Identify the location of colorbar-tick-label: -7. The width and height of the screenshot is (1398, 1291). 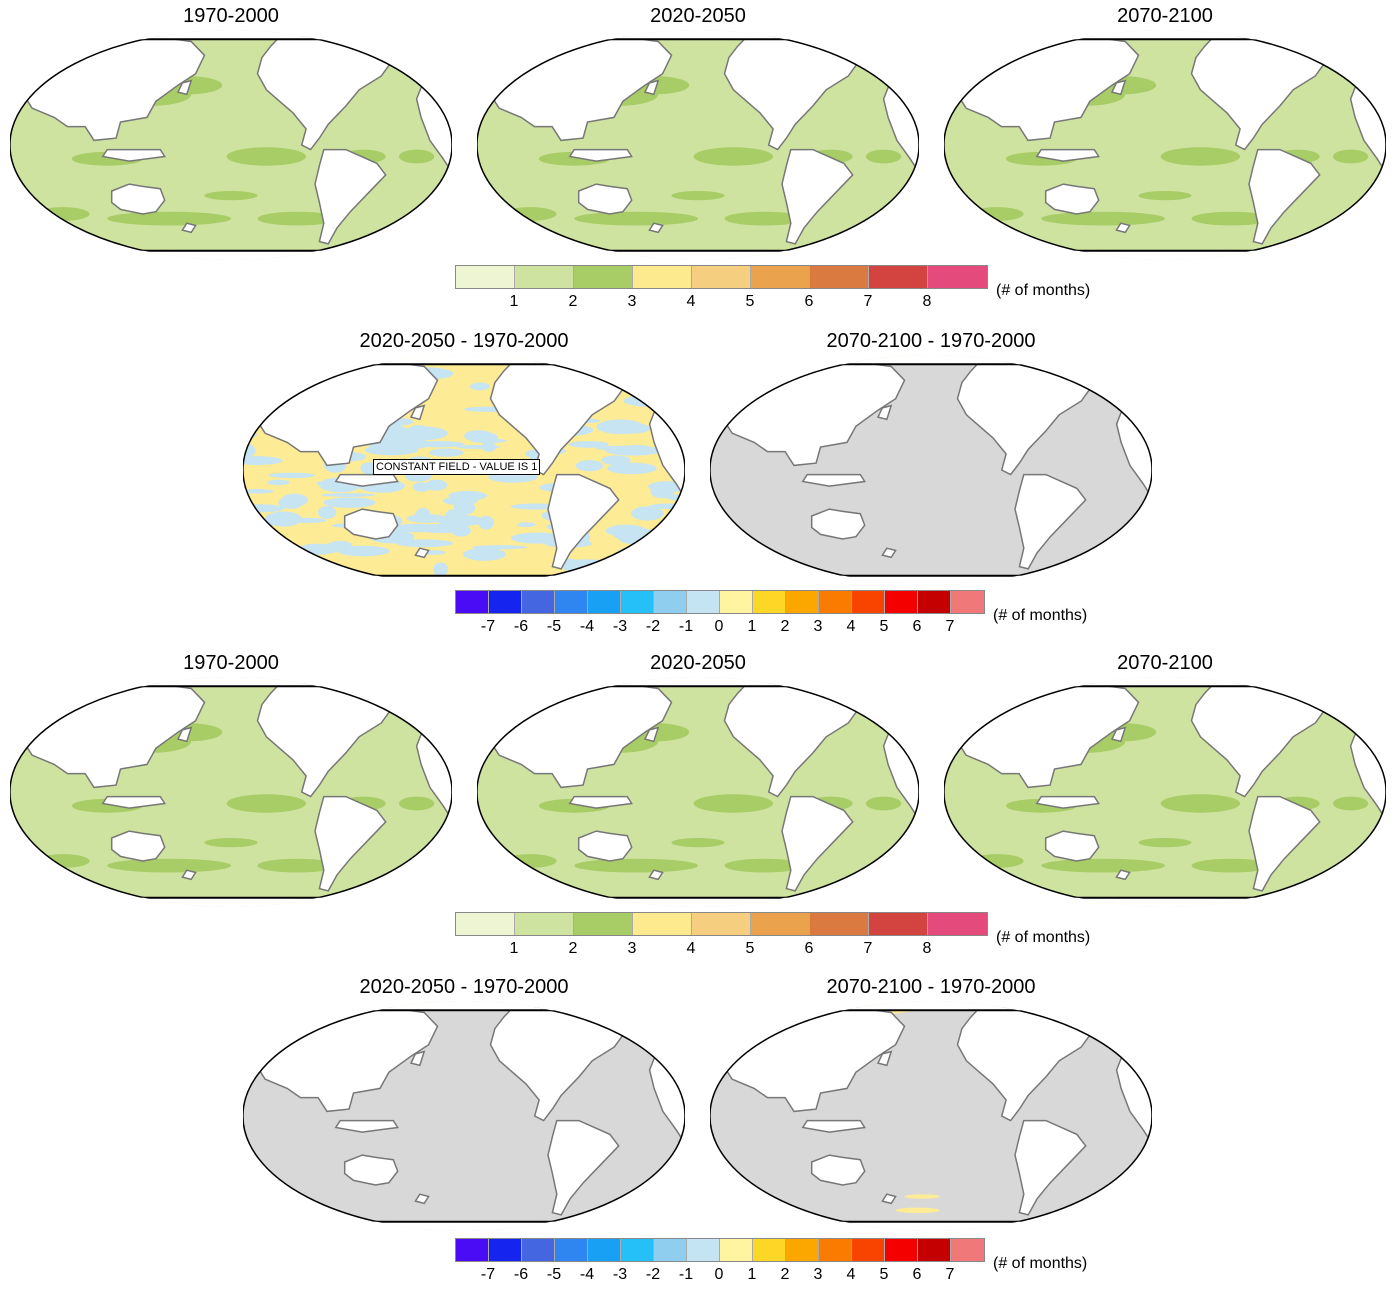
(488, 626).